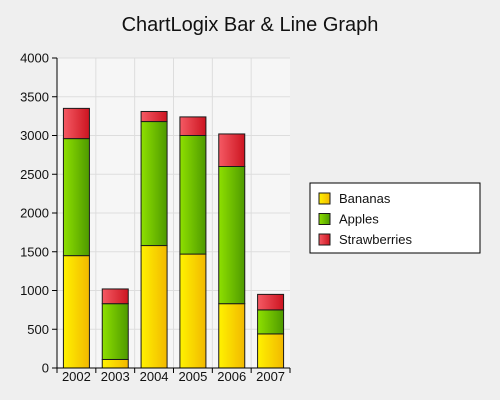 The height and width of the screenshot is (400, 500). What do you see at coordinates (45, 368) in the screenshot?
I see `y-tick-label: 0` at bounding box center [45, 368].